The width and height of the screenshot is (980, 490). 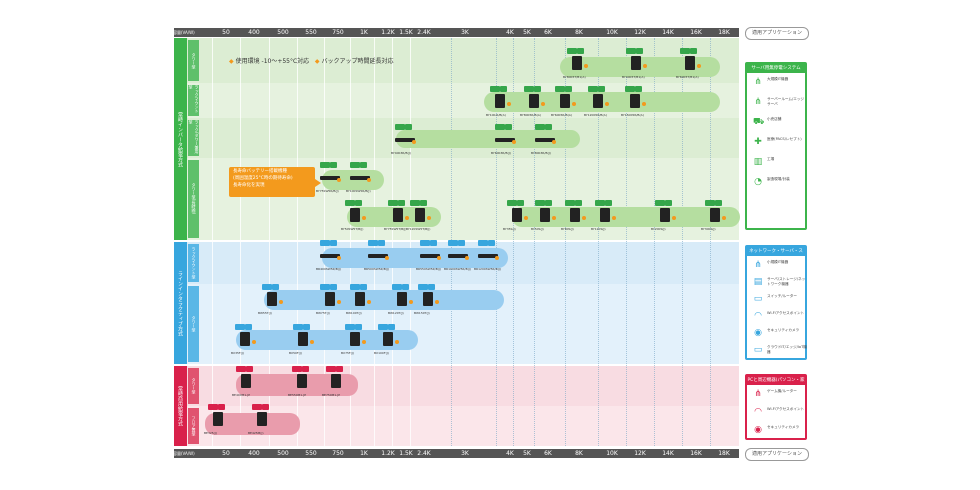 What do you see at coordinates (786, 281) in the screenshot?
I see `blue-row-label: サーバ/ストレージ/ネットワーク機器` at bounding box center [786, 281].